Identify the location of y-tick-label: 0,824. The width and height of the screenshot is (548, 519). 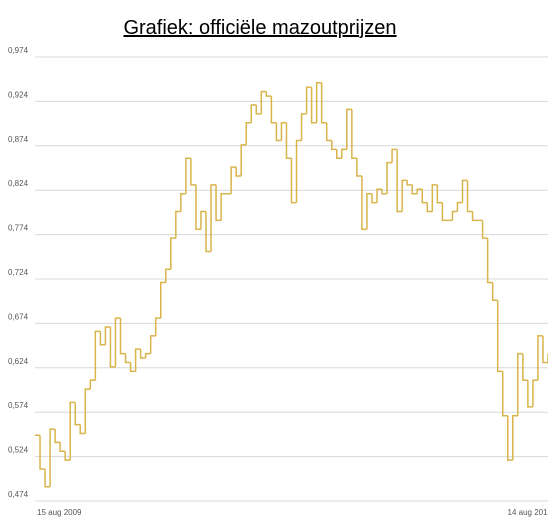
(18, 183).